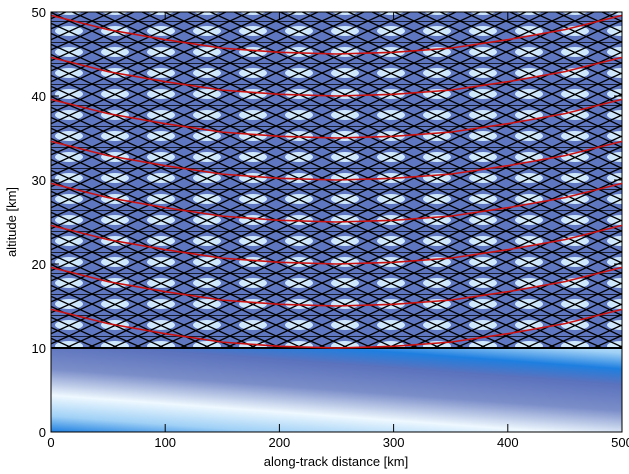 The height and width of the screenshot is (474, 629). What do you see at coordinates (11, 222) in the screenshot?
I see `y-axis-label: altitude [km]` at bounding box center [11, 222].